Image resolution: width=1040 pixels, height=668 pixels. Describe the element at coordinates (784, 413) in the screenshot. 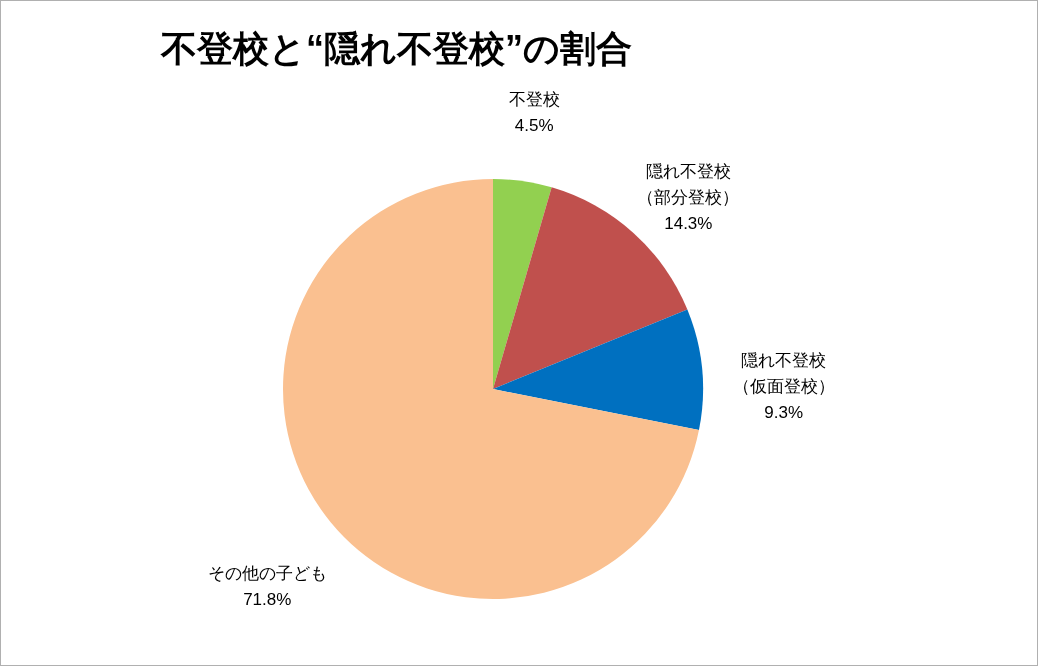

I see `data-label: 9.3%` at that location.